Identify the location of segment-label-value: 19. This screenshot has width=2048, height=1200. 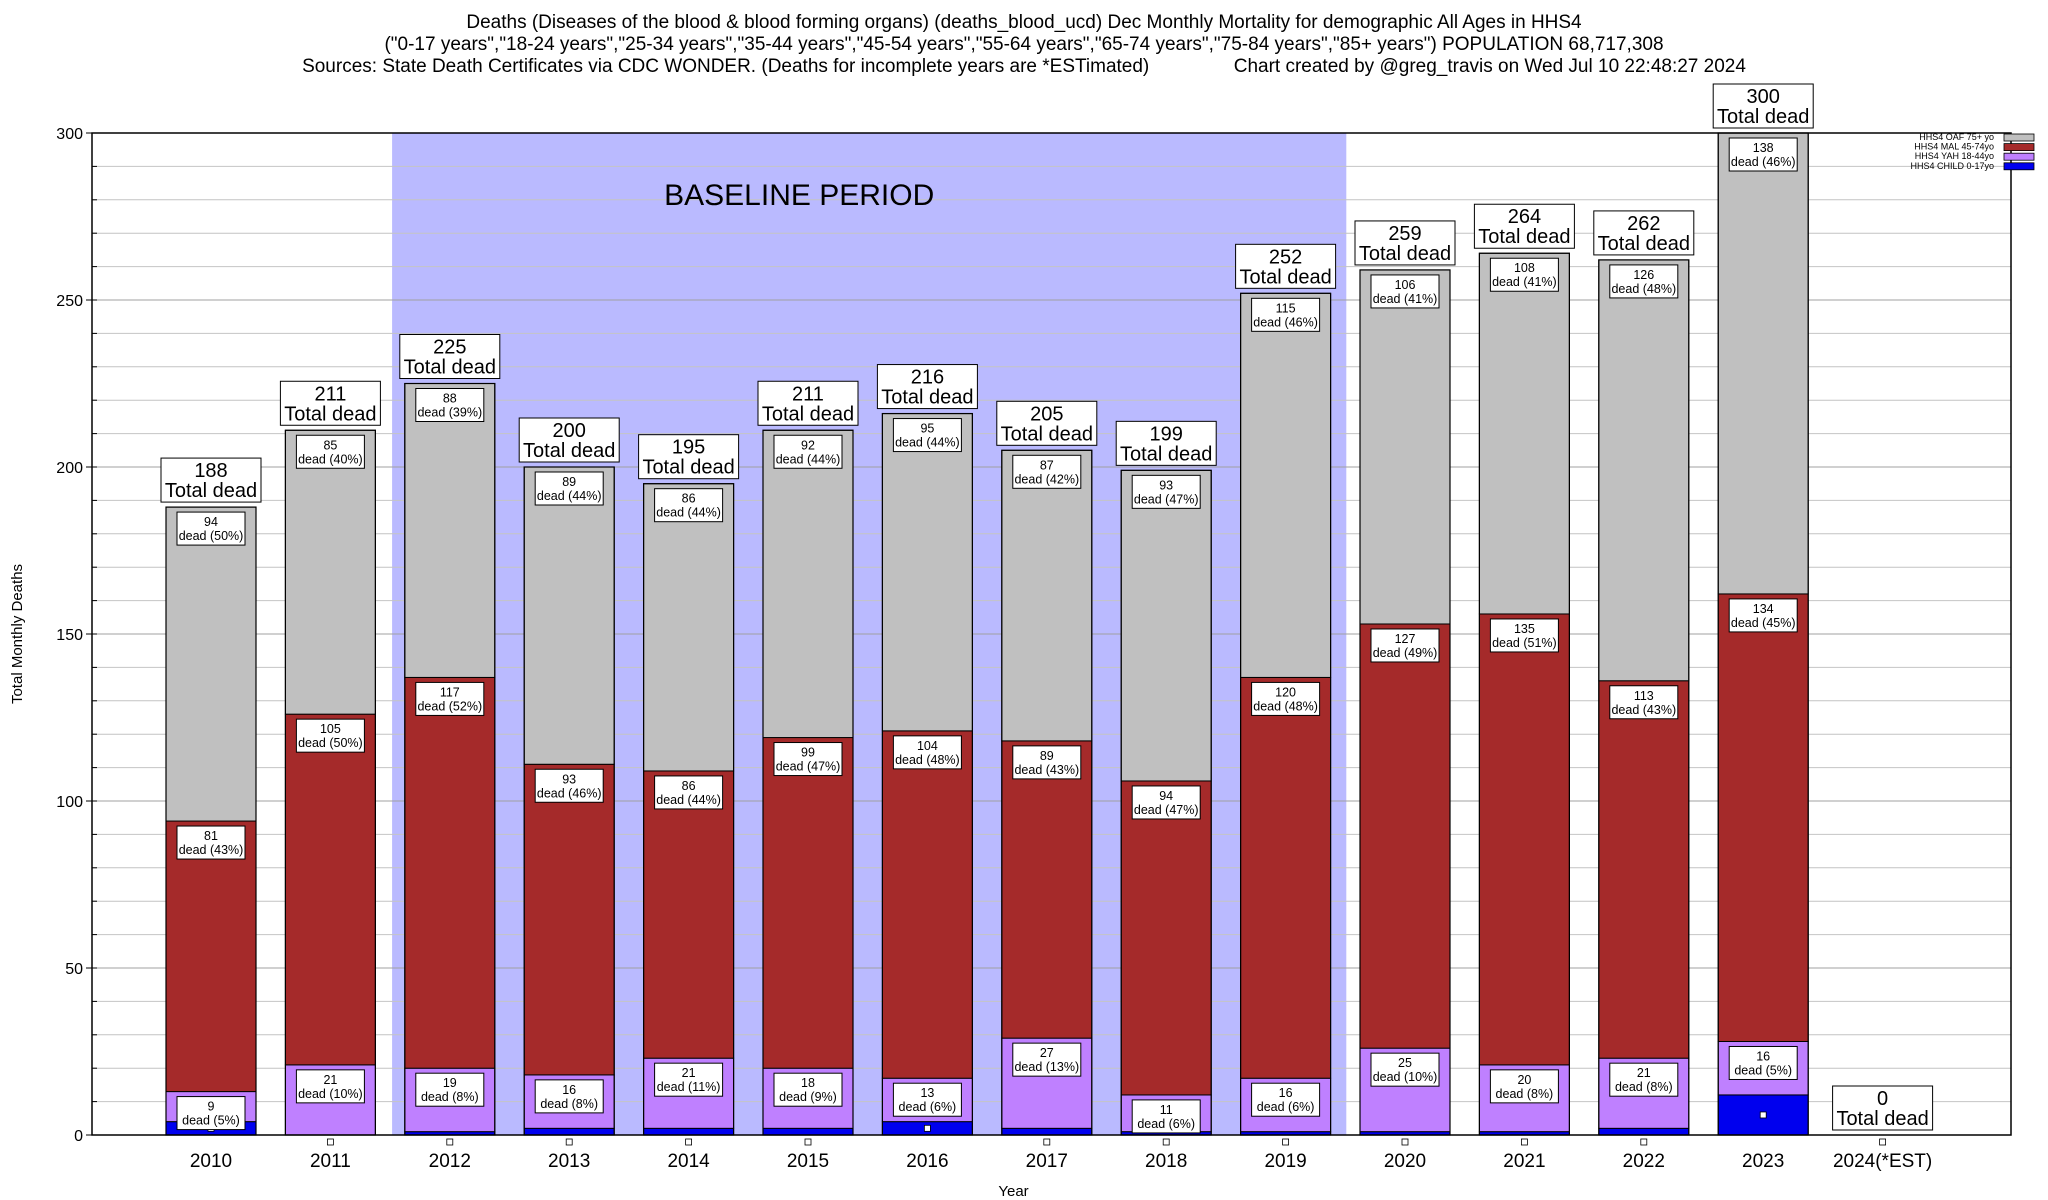
(450, 1083).